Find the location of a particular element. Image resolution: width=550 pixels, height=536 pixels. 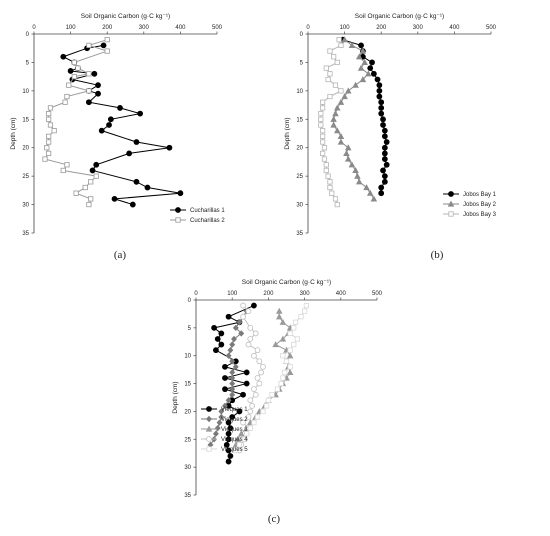

x-tick-label: 0 is located at coordinates (308, 28).